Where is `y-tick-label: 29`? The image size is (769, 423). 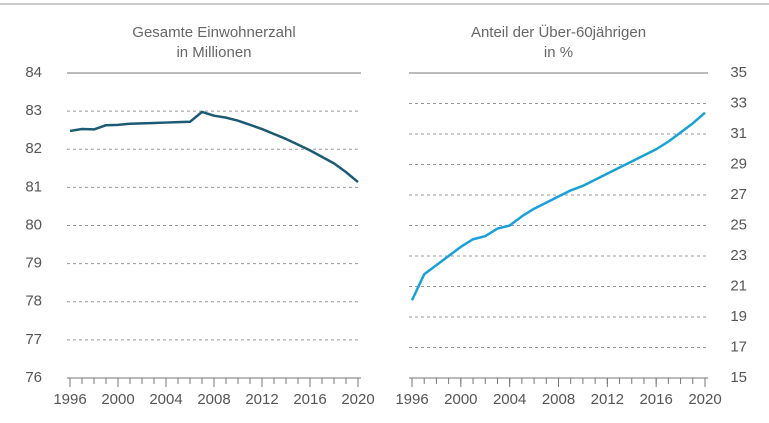
y-tick-label: 29 is located at coordinates (738, 163).